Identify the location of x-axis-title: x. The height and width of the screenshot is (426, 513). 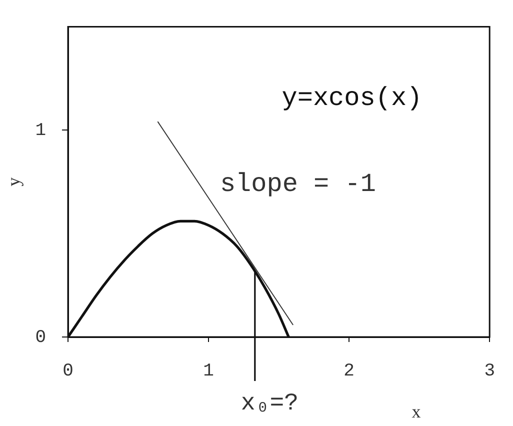
(416, 412).